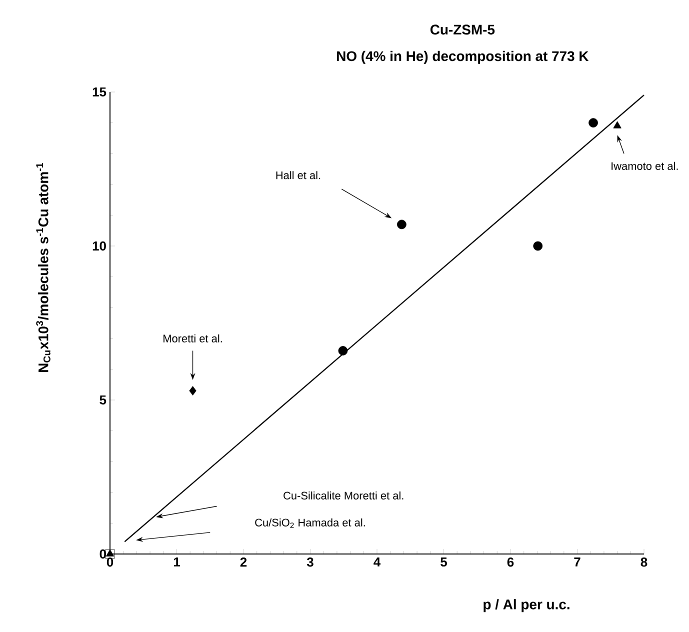  I want to click on annotation: Cu-Silicalite Moretti et al., so click(344, 495).